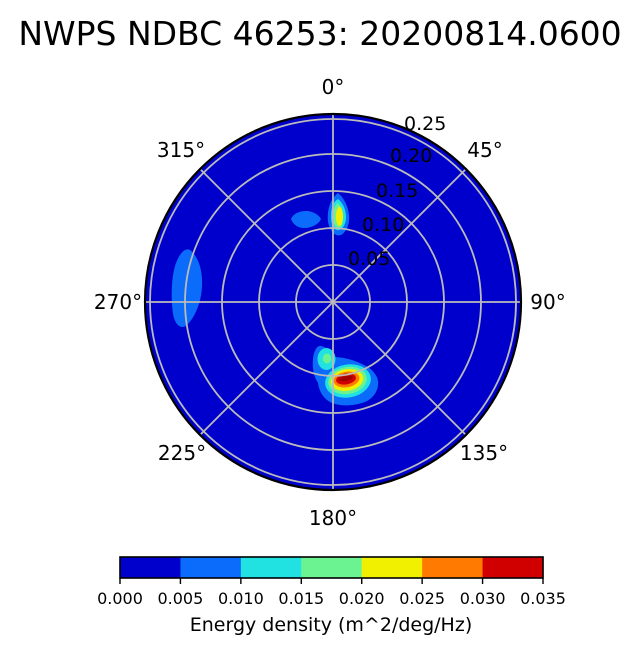 Image resolution: width=641 pixels, height=651 pixels. Describe the element at coordinates (484, 150) in the screenshot. I see `angle-label-45: 45°` at that location.